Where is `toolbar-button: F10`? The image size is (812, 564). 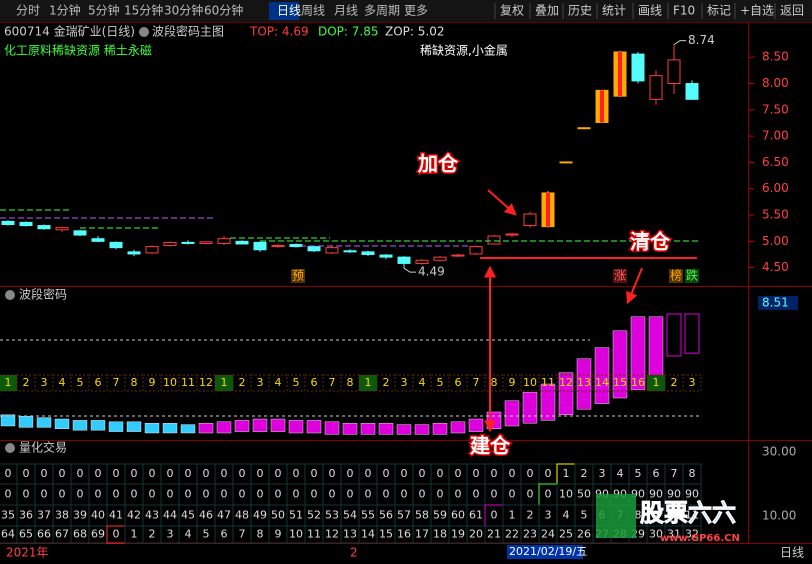 toolbar-button: F10 is located at coordinates (684, 11).